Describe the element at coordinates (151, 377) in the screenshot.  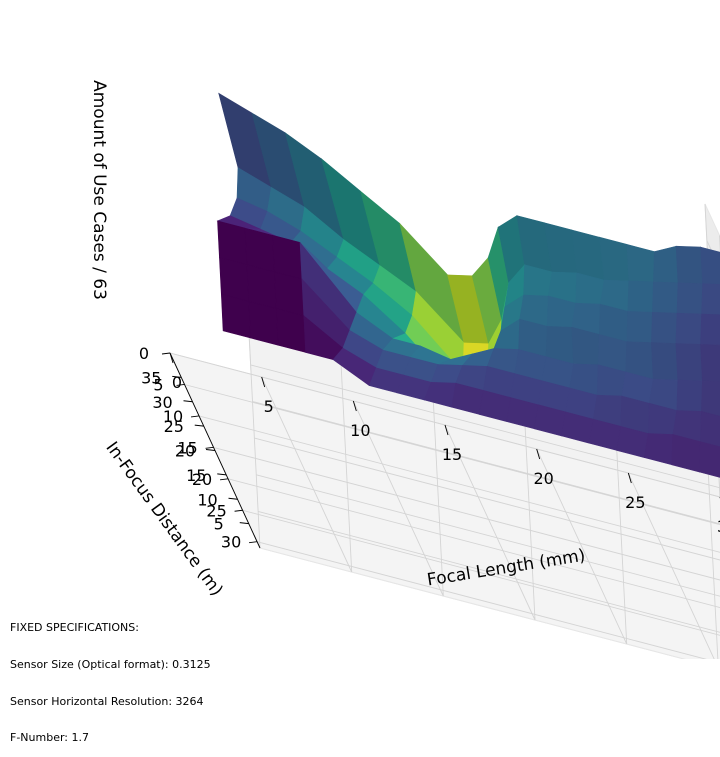
I see `y-tick-label: 35` at that location.